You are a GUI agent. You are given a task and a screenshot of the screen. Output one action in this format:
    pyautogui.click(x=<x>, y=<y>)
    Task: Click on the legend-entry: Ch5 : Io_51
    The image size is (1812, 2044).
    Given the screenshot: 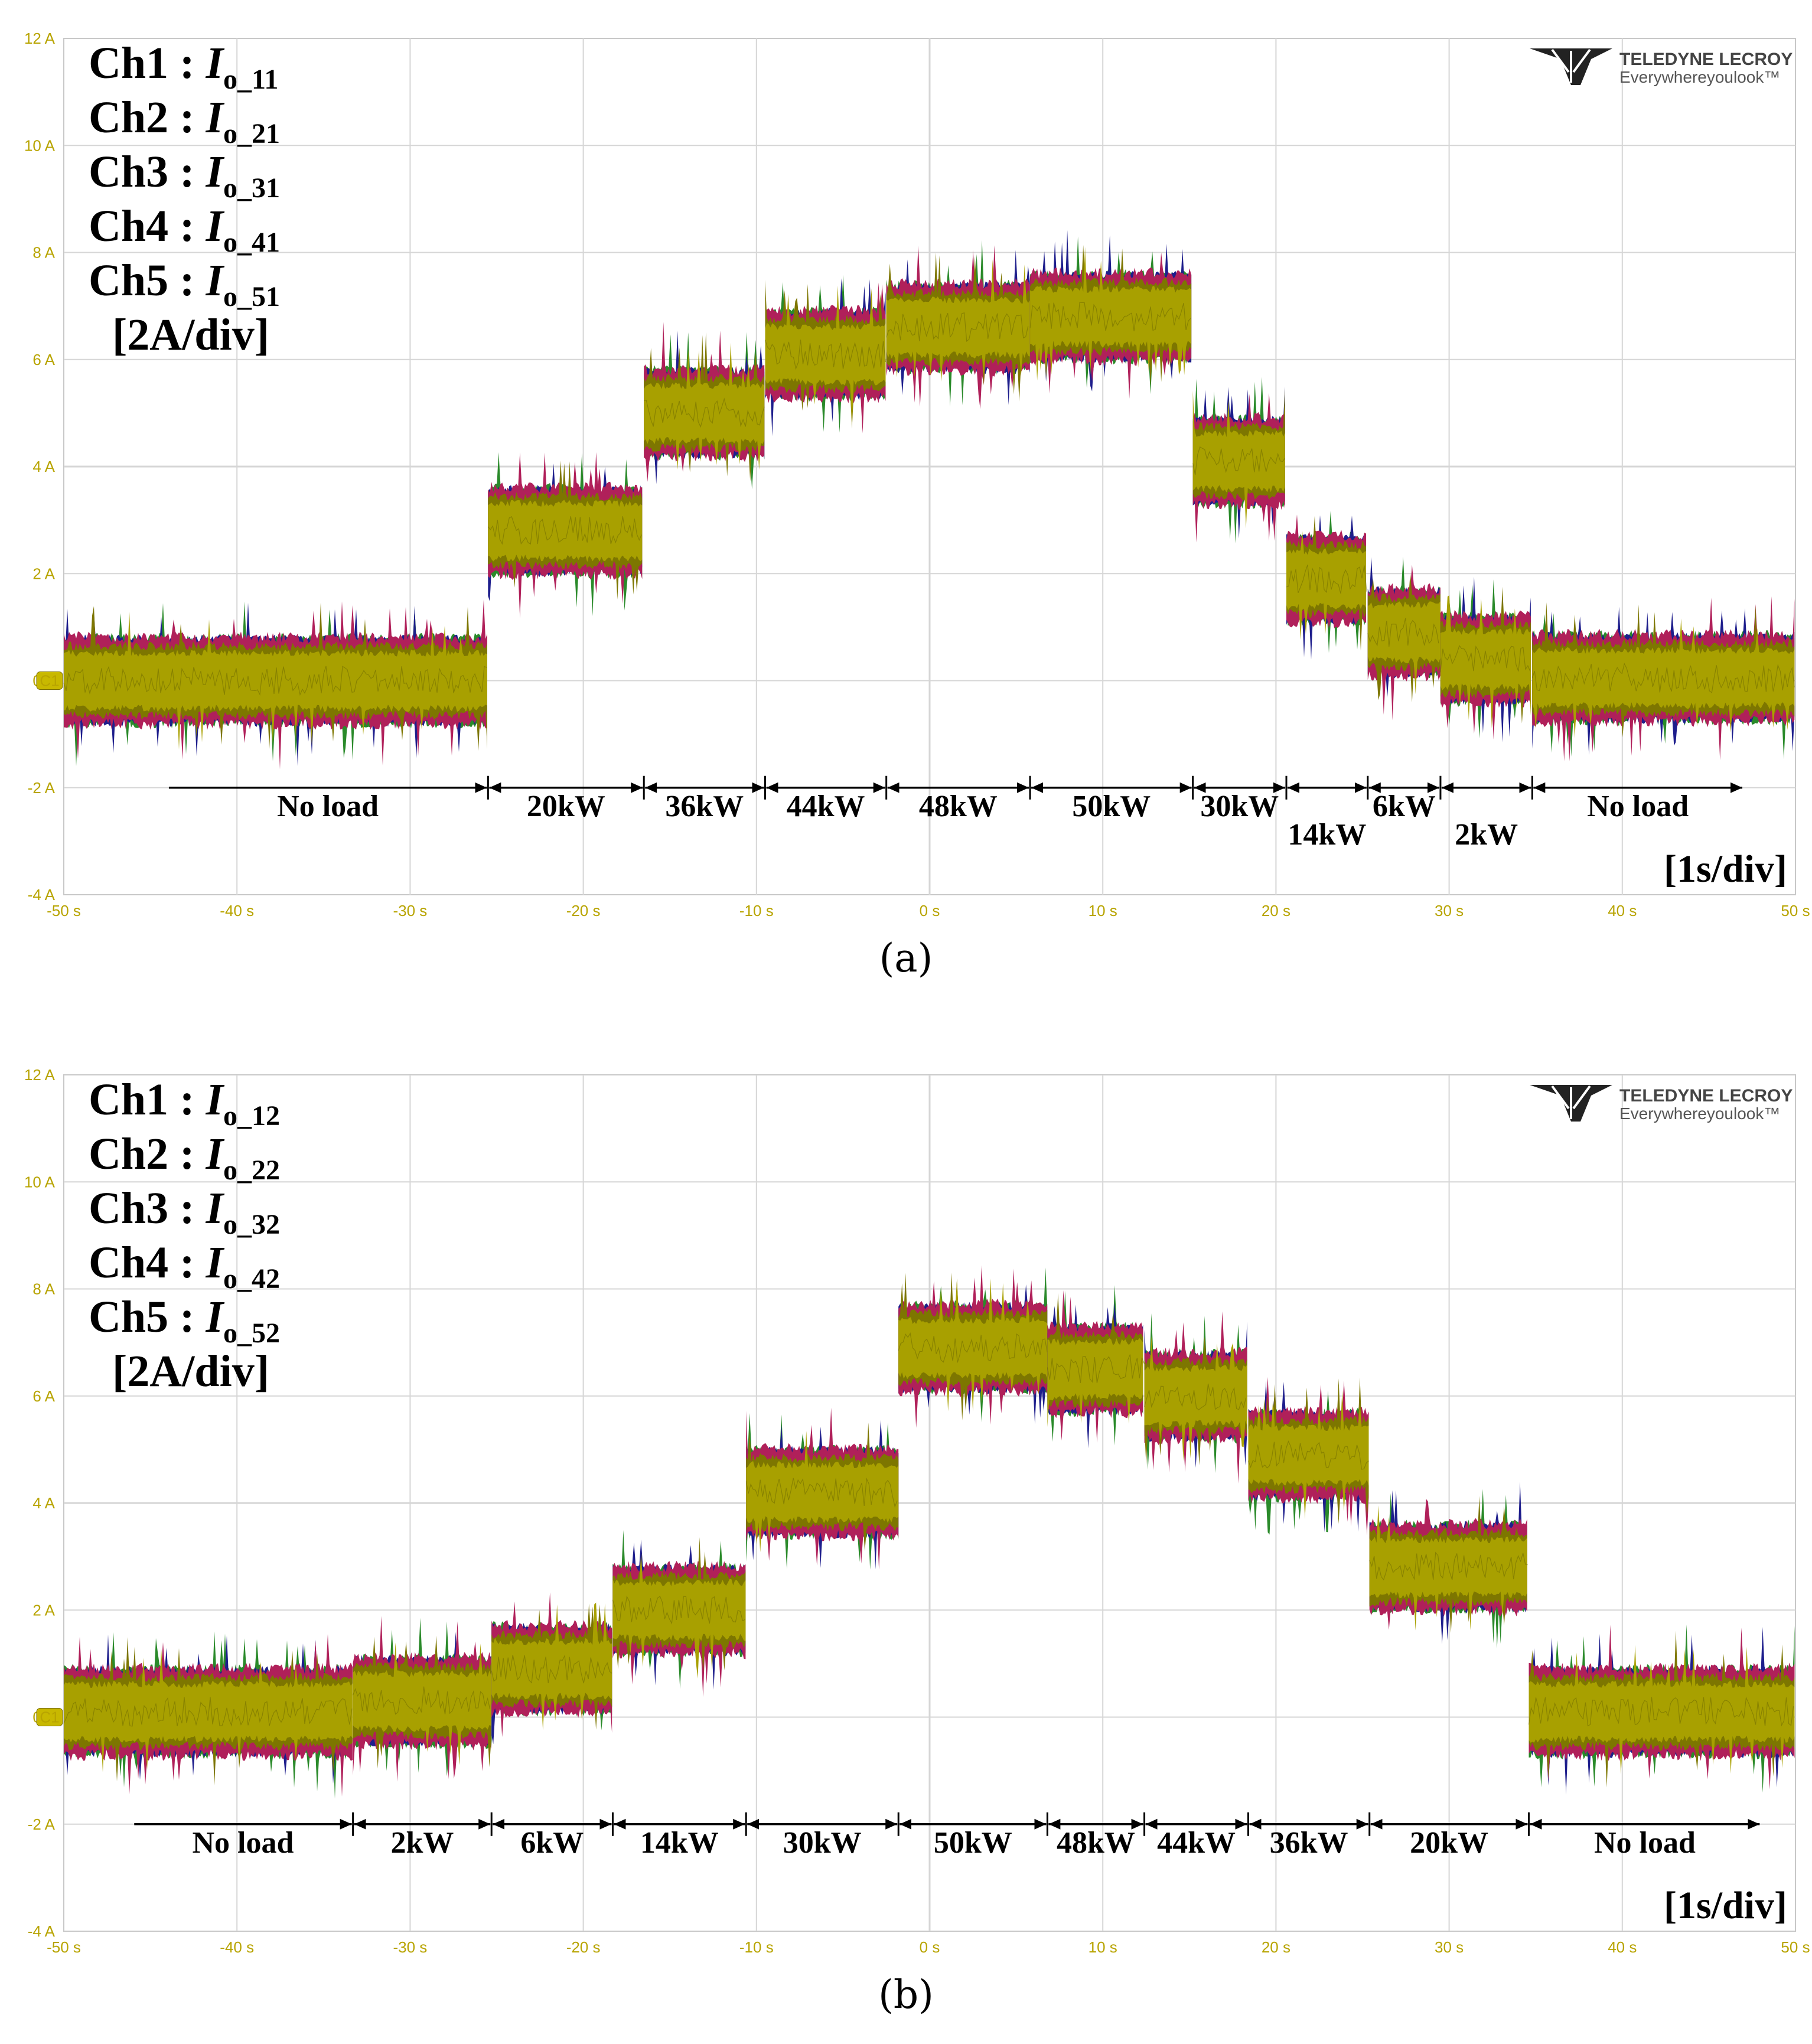 What is the action you would take?
    pyautogui.click(x=184, y=284)
    